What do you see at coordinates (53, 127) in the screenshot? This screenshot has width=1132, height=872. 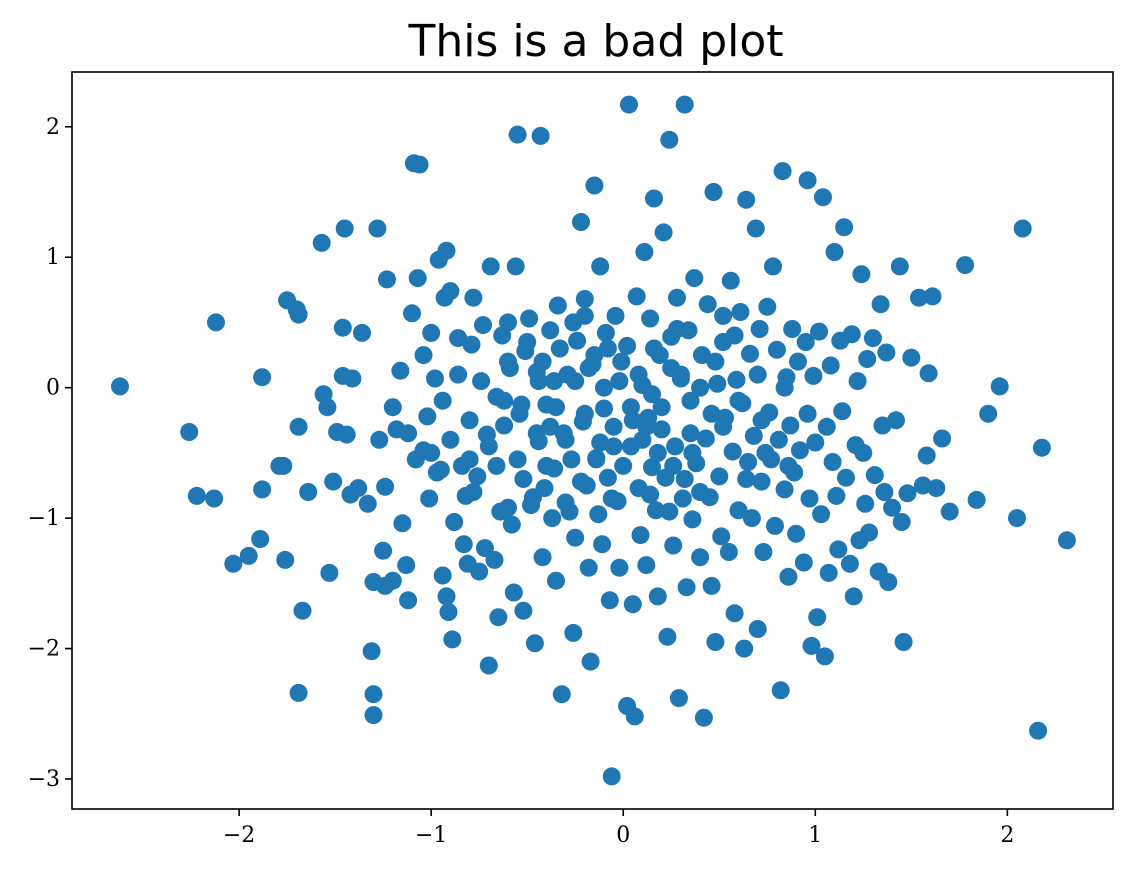 I see `y-tick-label-5: 2` at bounding box center [53, 127].